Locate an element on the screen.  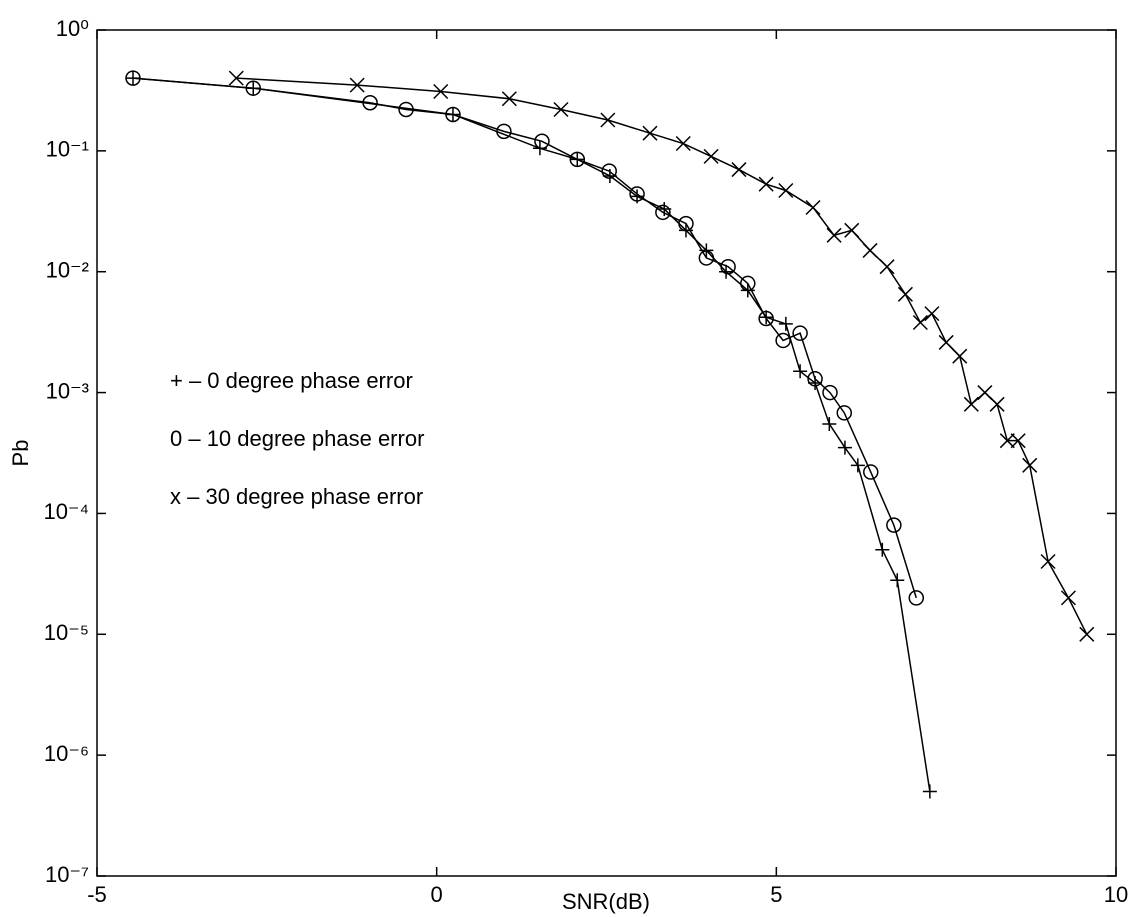
y-tick-label: 10⁻¹ is located at coordinates (67, 149).